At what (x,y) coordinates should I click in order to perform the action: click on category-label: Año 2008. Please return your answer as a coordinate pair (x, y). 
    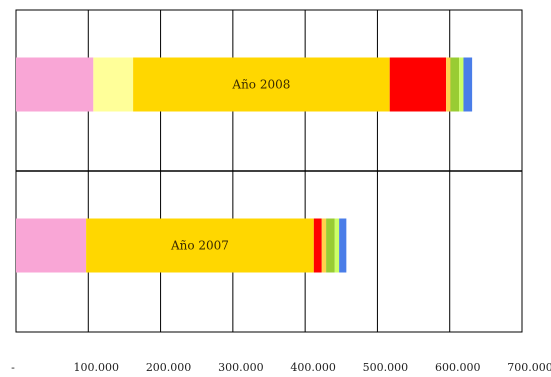
    Looking at the image, I should click on (260, 85).